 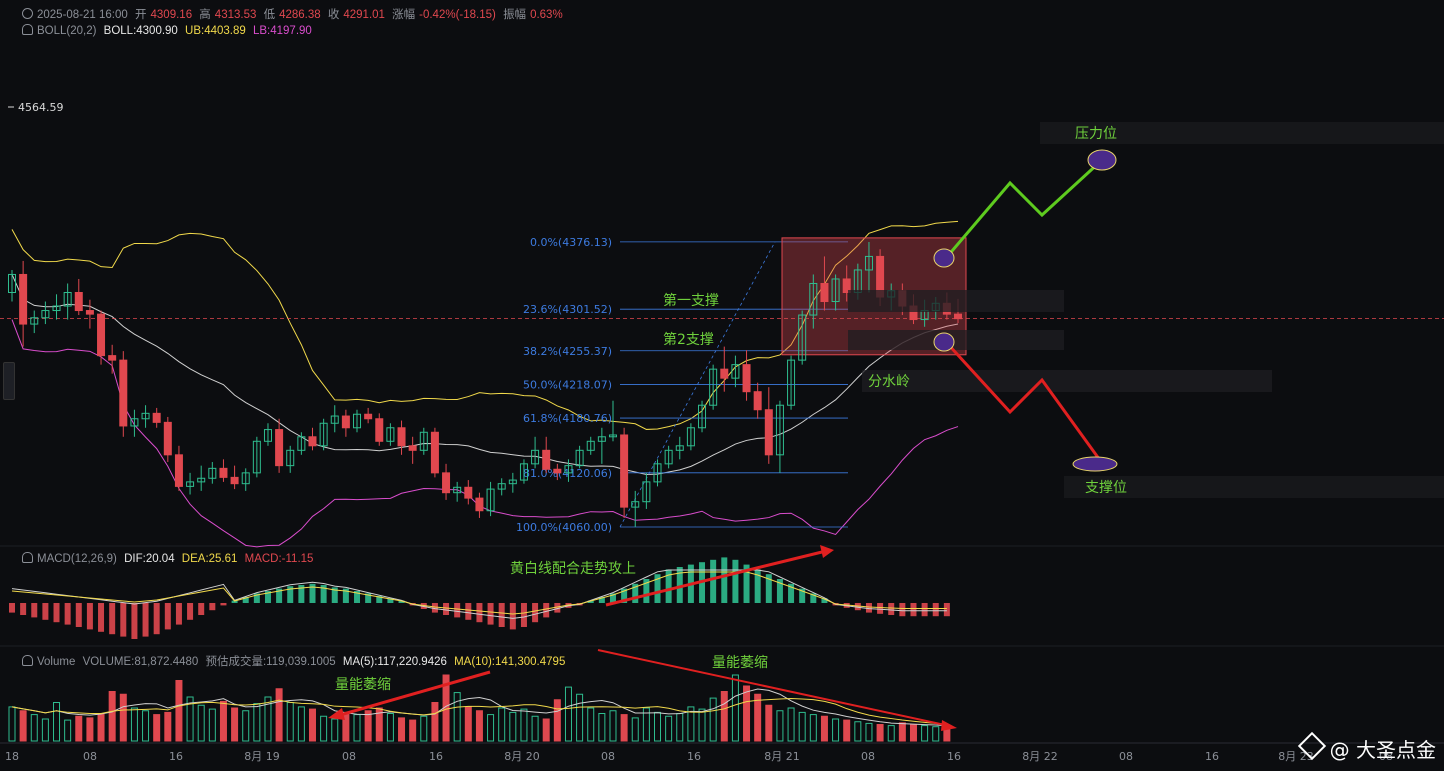 I want to click on panel-toggle-button, so click(x=9, y=381).